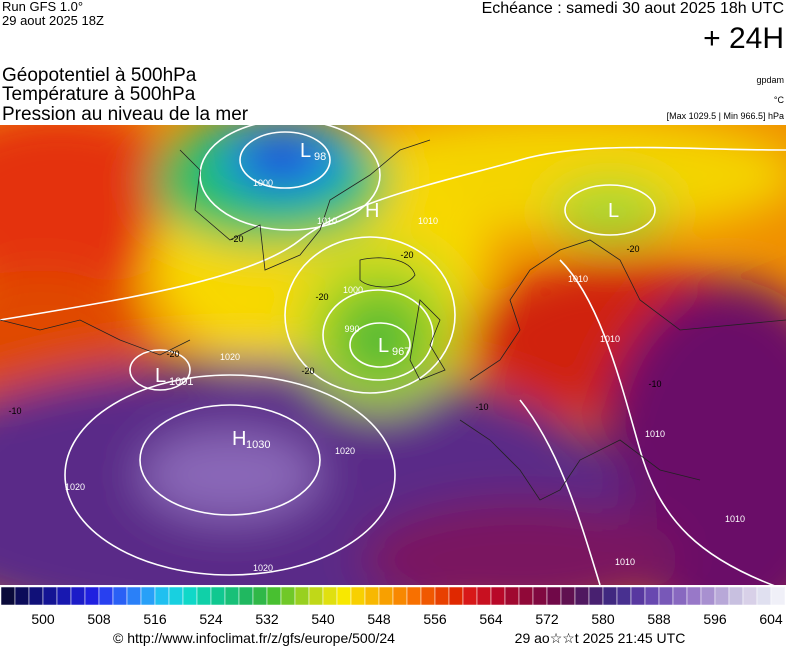  What do you see at coordinates (99, 75) in the screenshot?
I see `field-title: Géopotentiel à 500hPa` at bounding box center [99, 75].